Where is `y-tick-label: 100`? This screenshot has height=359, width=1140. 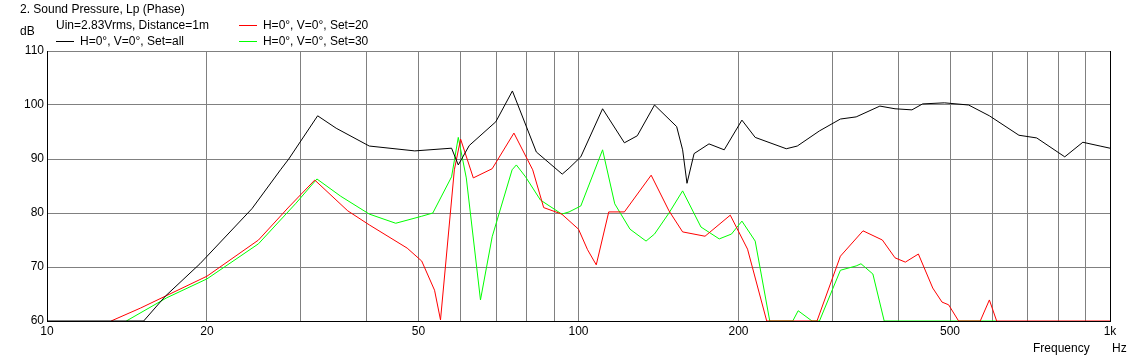 y-tick-label: 100 is located at coordinates (34, 104).